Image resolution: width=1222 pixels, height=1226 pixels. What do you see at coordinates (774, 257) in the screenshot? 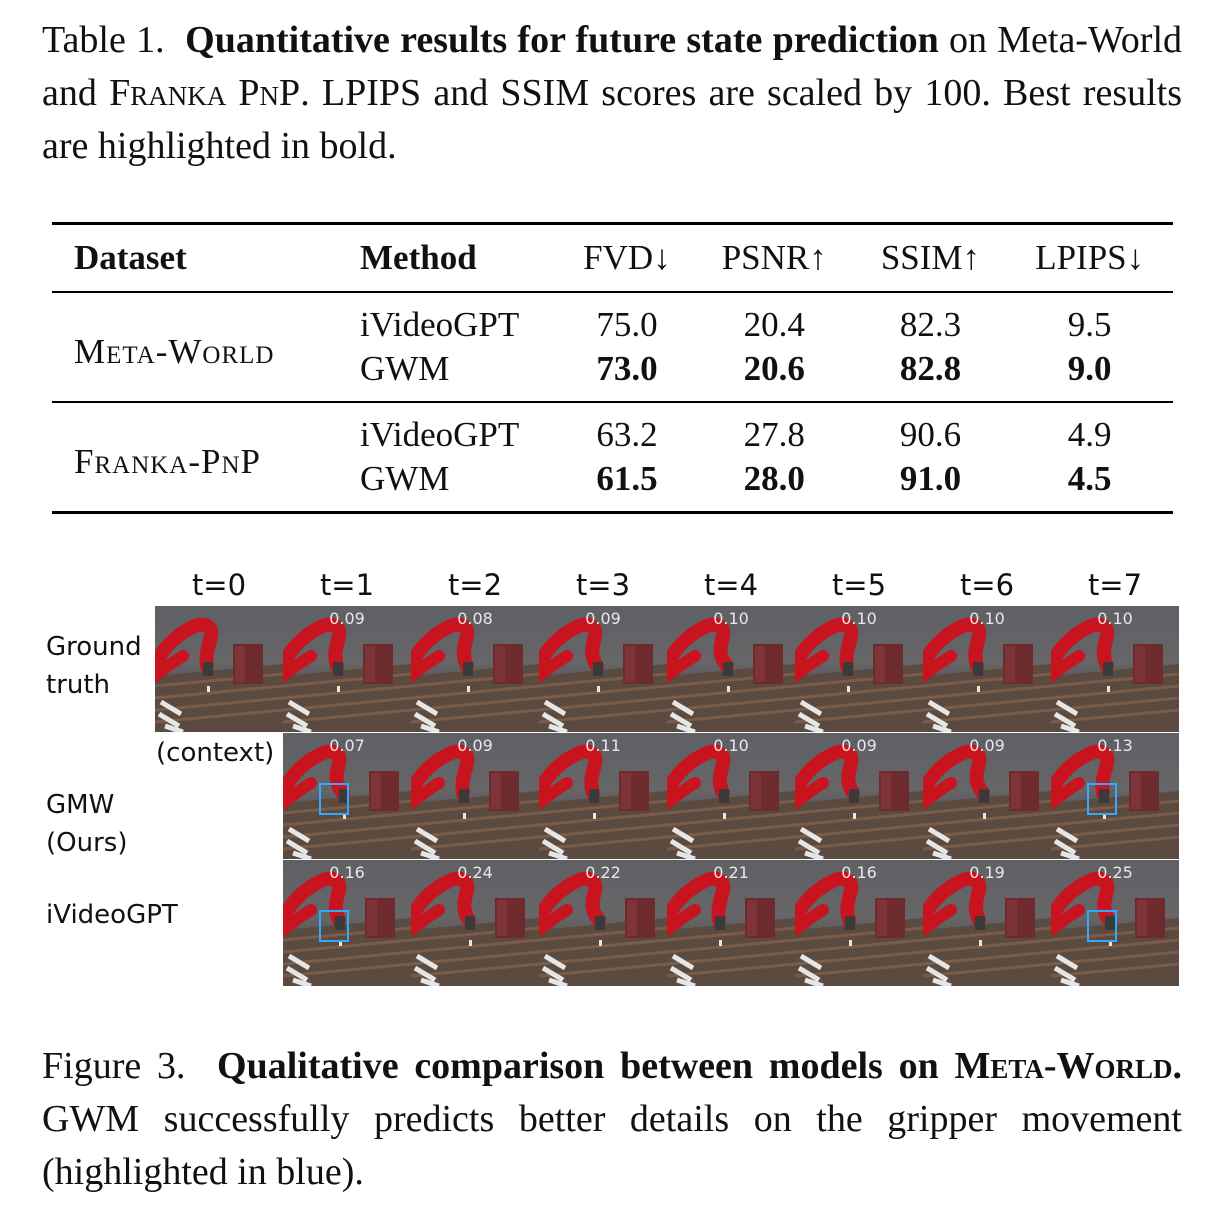
I see `header-psnr: PSNR↑` at bounding box center [774, 257].